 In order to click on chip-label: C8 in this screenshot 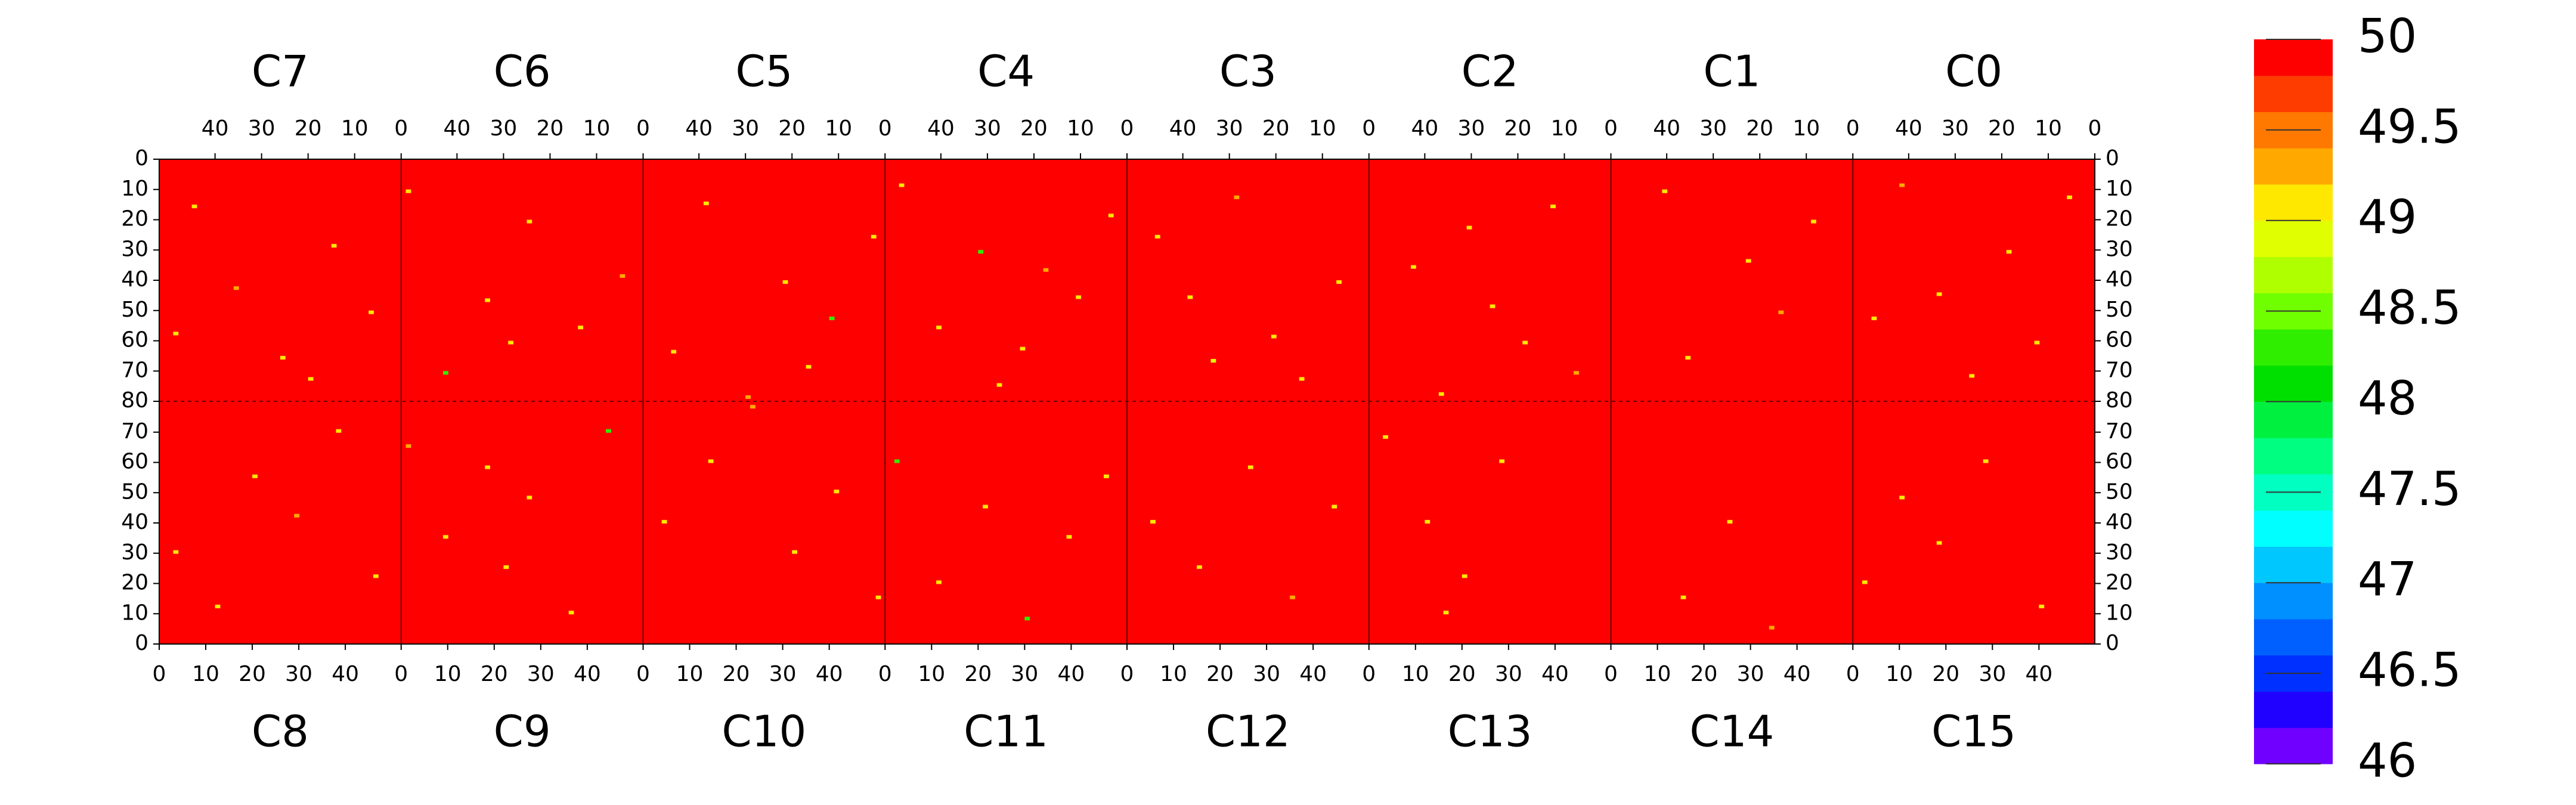, I will do `click(280, 732)`.